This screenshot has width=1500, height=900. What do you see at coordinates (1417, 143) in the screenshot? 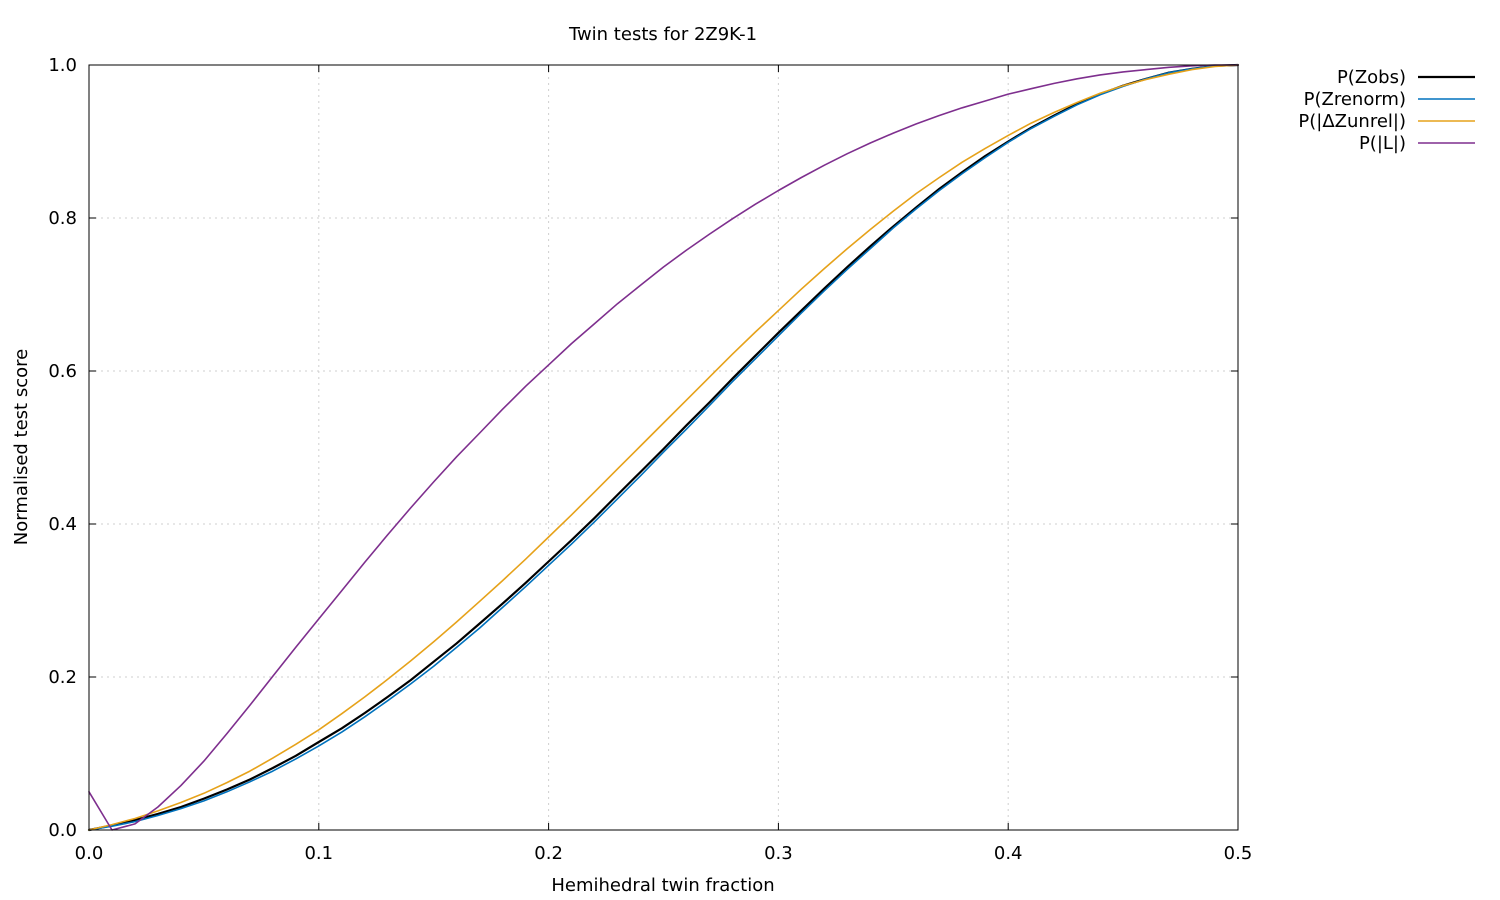
I see `legend-entry-4: P(|L|)` at bounding box center [1417, 143].